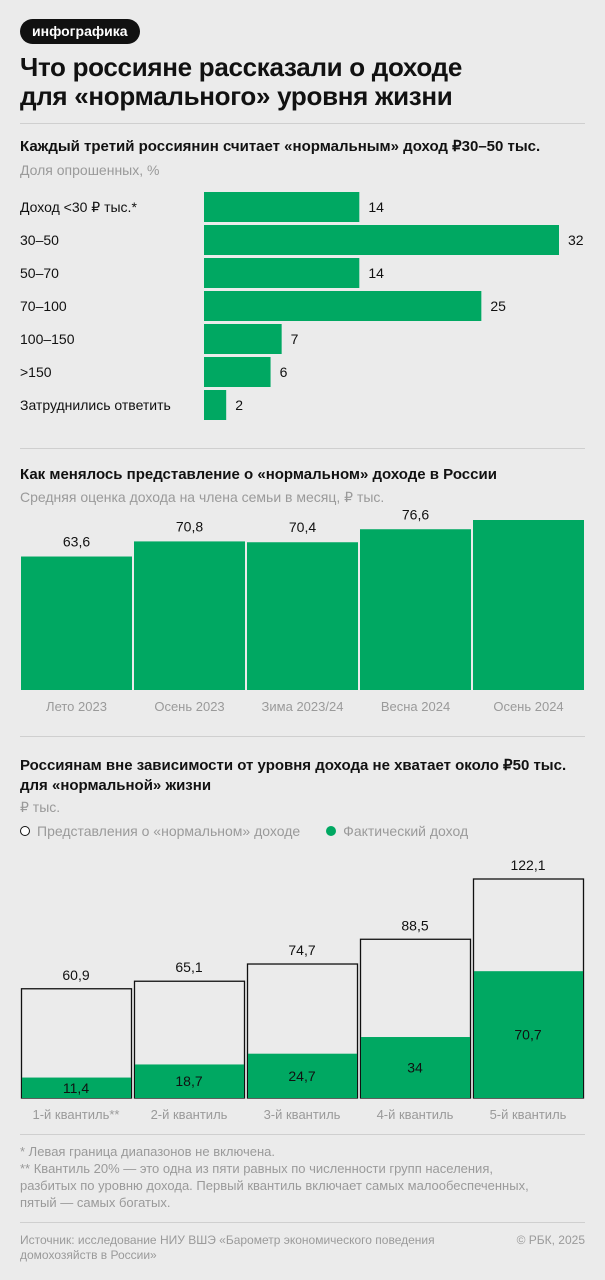 This screenshot has height=1280, width=605. I want to click on category-label: Доход <30 ₽ тыс.*, so click(78, 207).